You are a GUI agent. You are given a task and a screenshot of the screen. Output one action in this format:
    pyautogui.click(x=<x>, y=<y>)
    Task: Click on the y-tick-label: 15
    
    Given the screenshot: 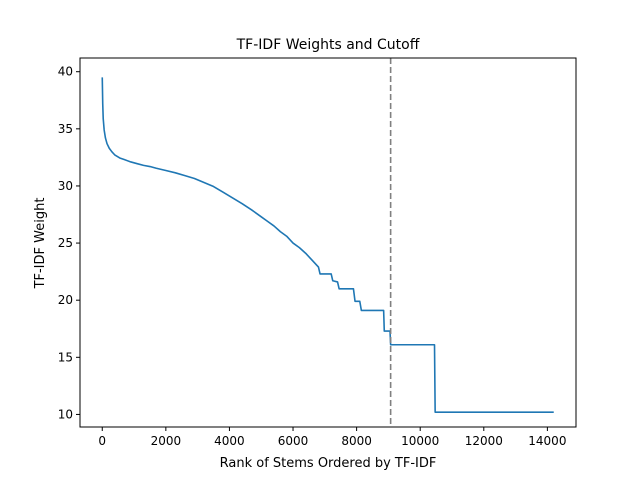 What is the action you would take?
    pyautogui.click(x=65, y=357)
    